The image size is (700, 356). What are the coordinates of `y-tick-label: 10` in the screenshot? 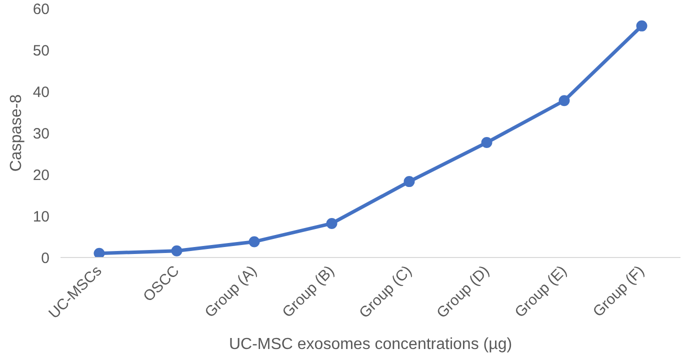 It's located at (41, 217).